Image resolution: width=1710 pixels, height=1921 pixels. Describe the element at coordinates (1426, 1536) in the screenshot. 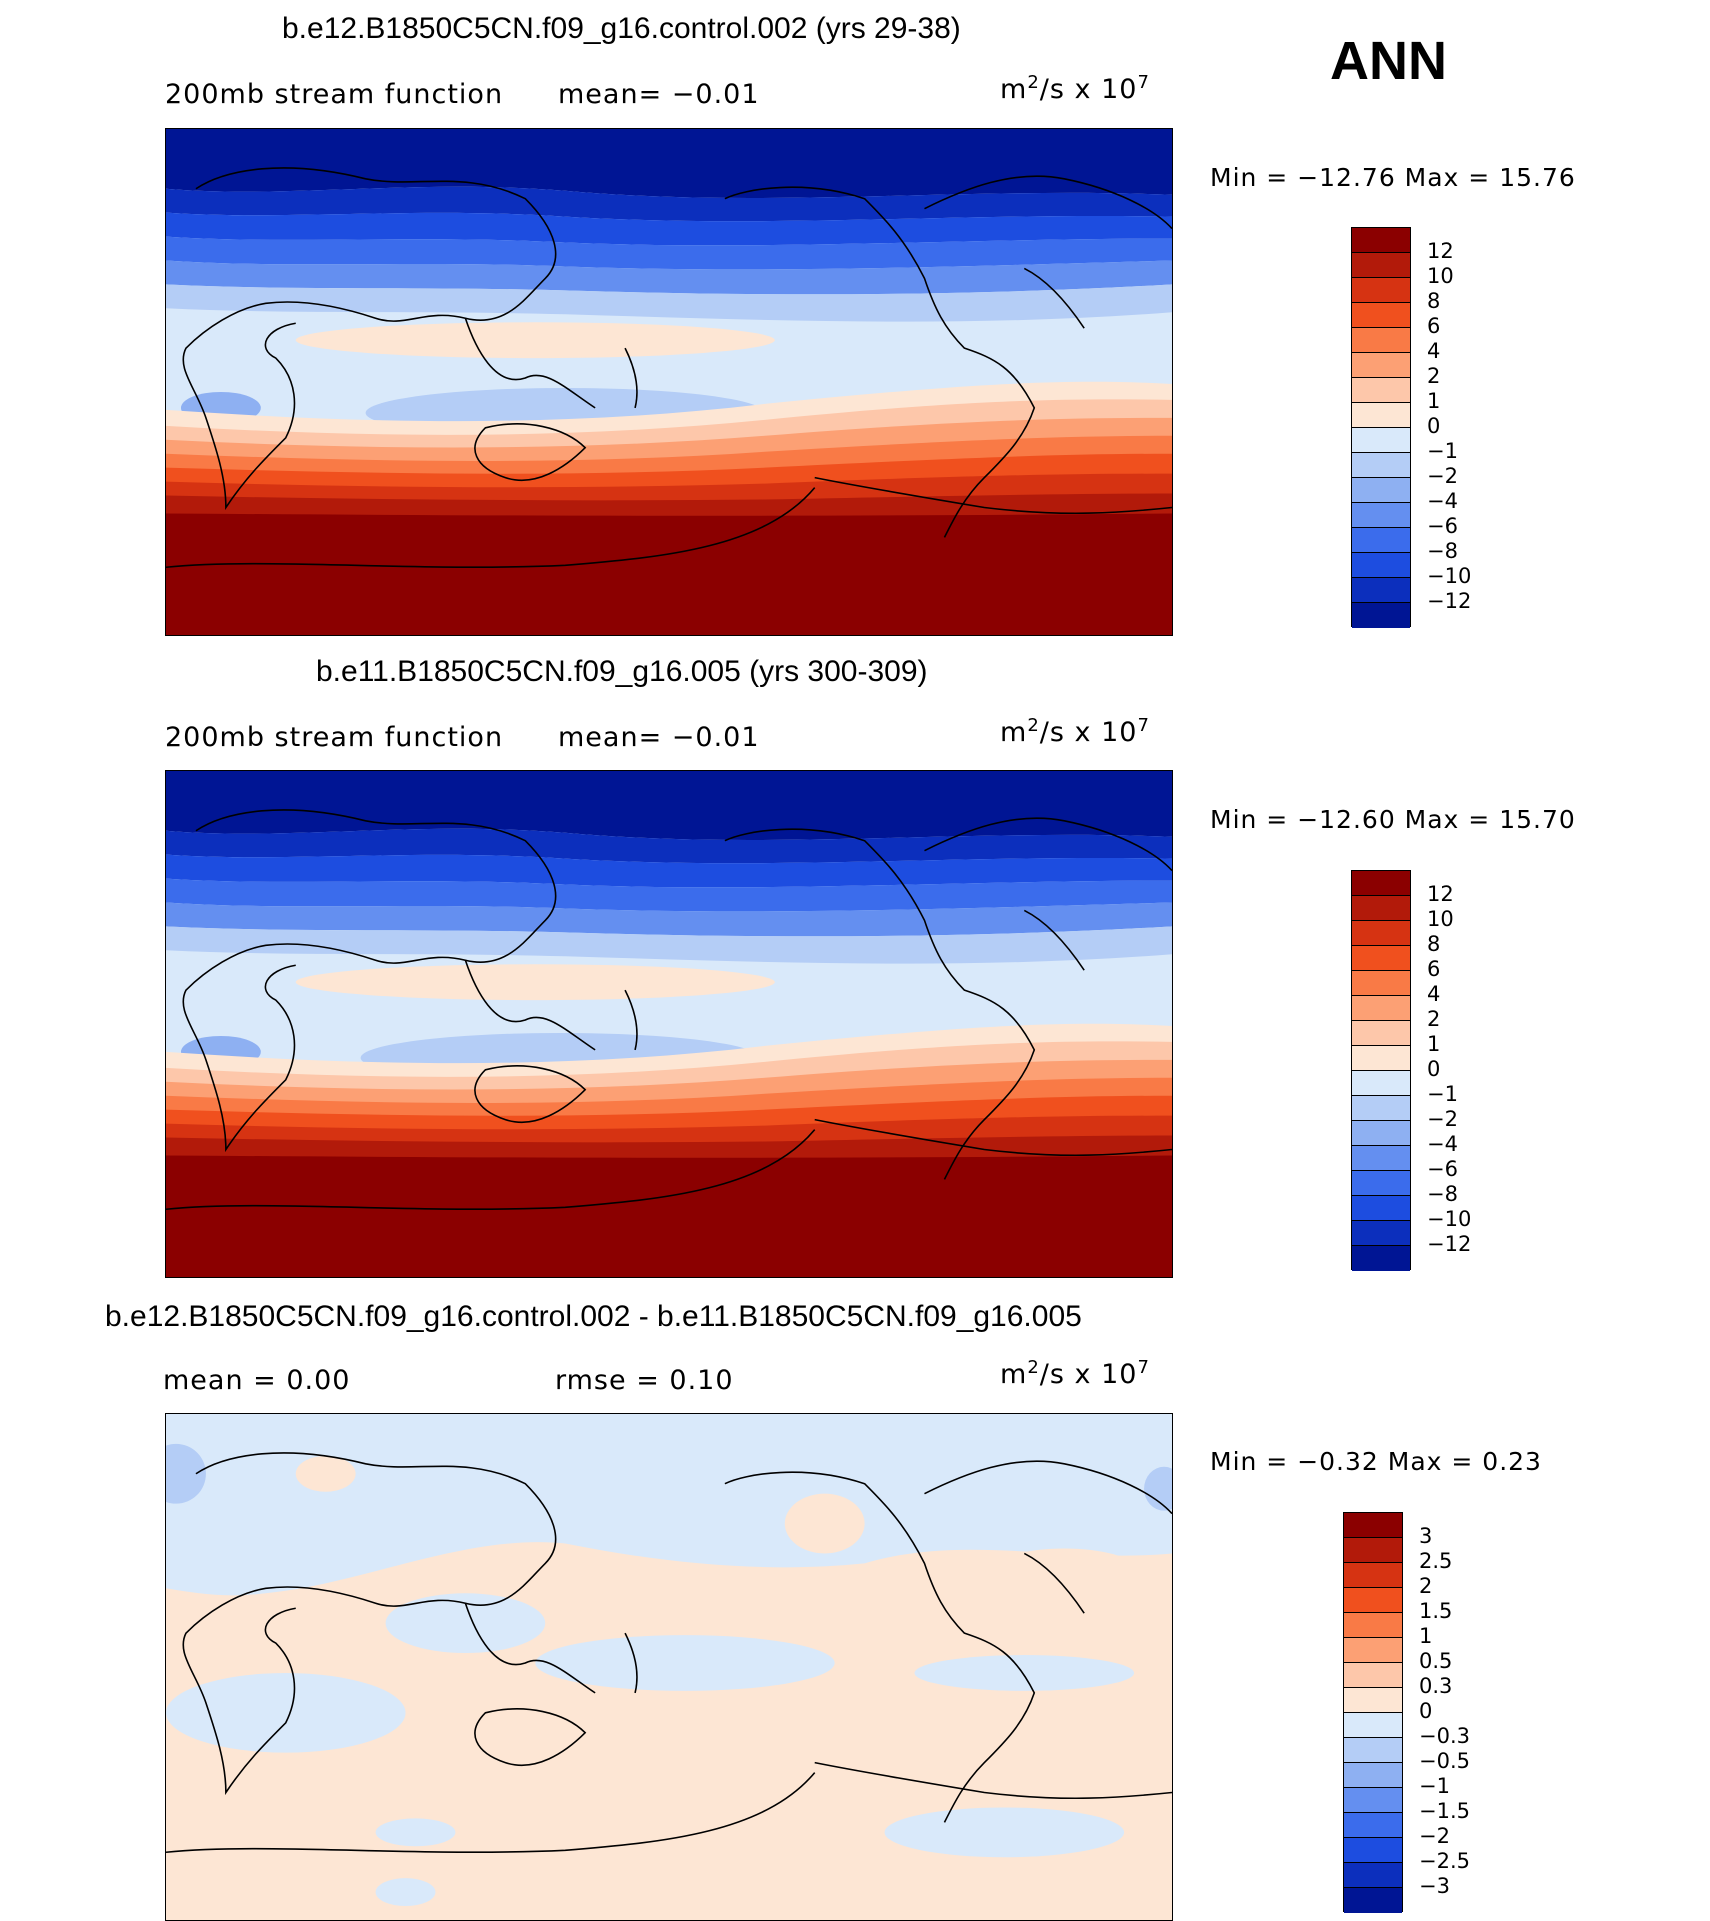

I see `colorbar-tick-label: 3` at that location.